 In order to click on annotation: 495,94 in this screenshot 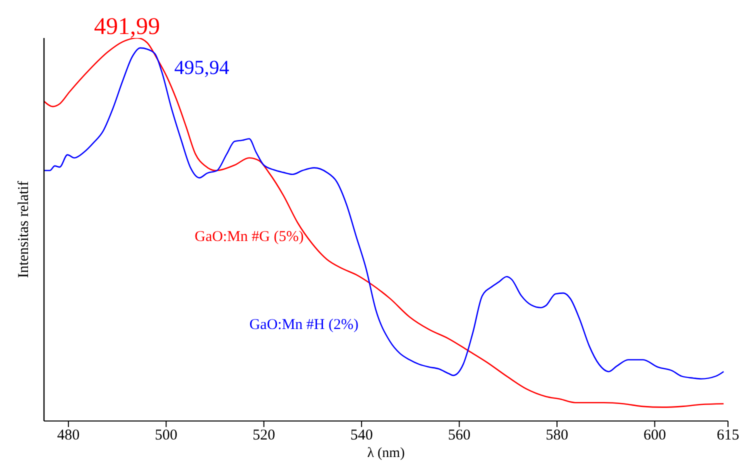, I will do `click(202, 67)`.